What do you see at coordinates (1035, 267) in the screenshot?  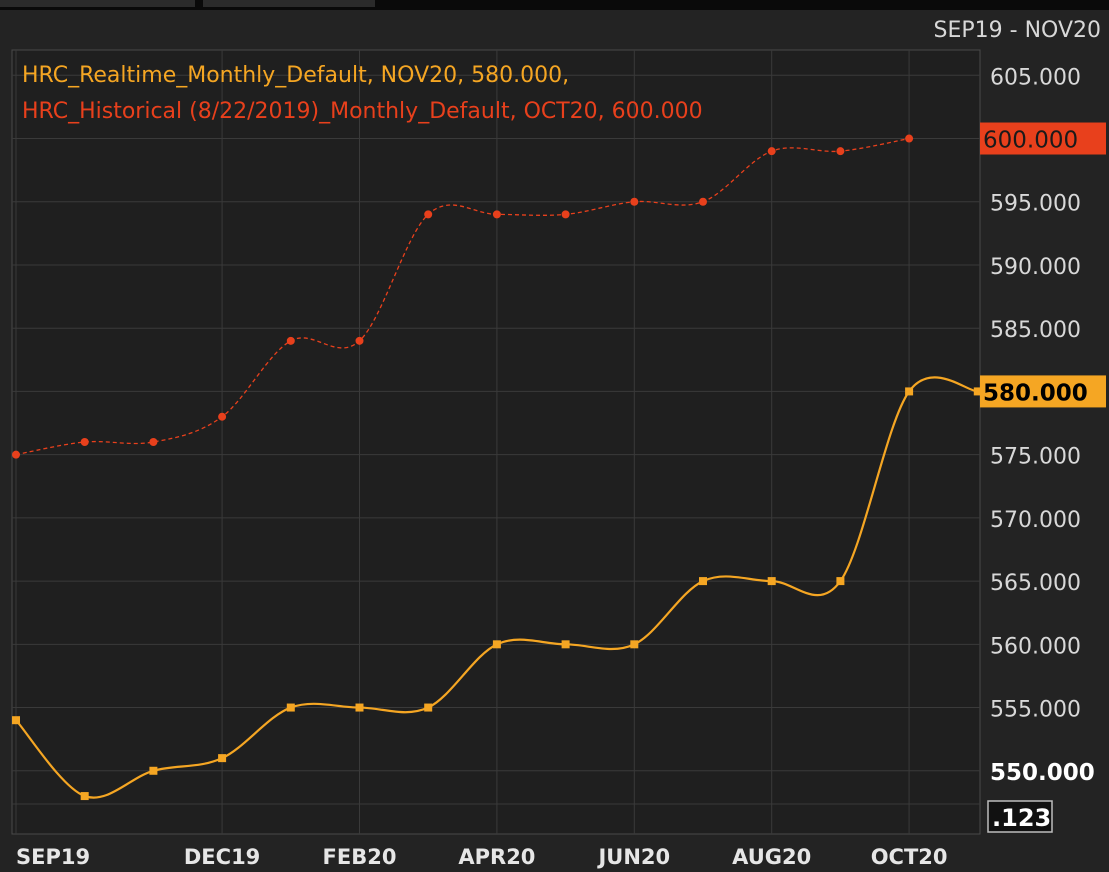 I see `y-tick-label: 590.000` at bounding box center [1035, 267].